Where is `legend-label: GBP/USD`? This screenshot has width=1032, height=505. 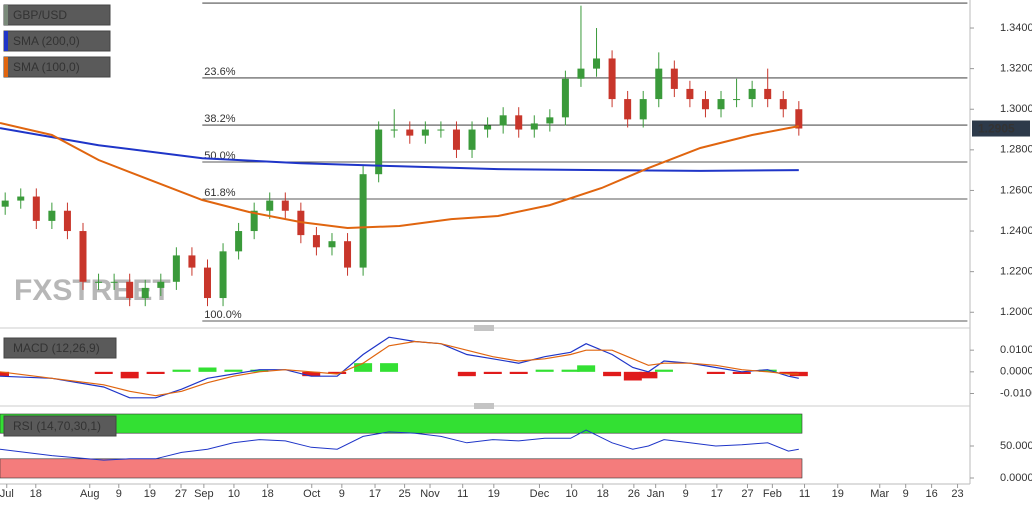
legend-label: GBP/USD is located at coordinates (40, 15).